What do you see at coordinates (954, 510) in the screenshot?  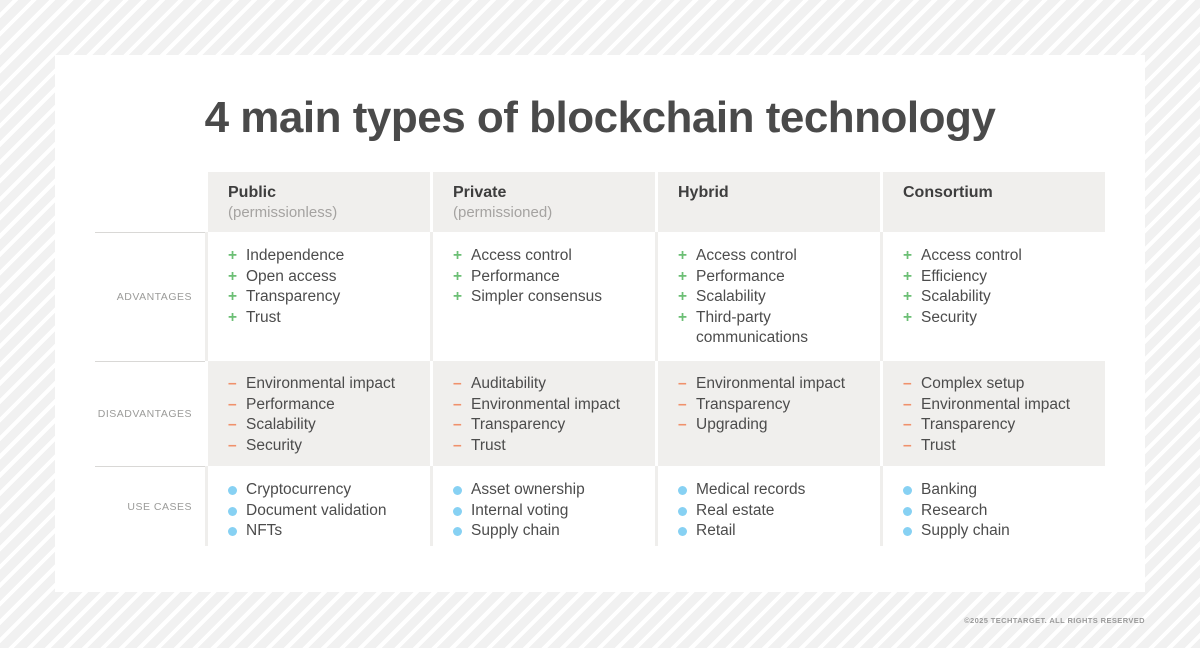 I see `list-item-text: Research` at bounding box center [954, 510].